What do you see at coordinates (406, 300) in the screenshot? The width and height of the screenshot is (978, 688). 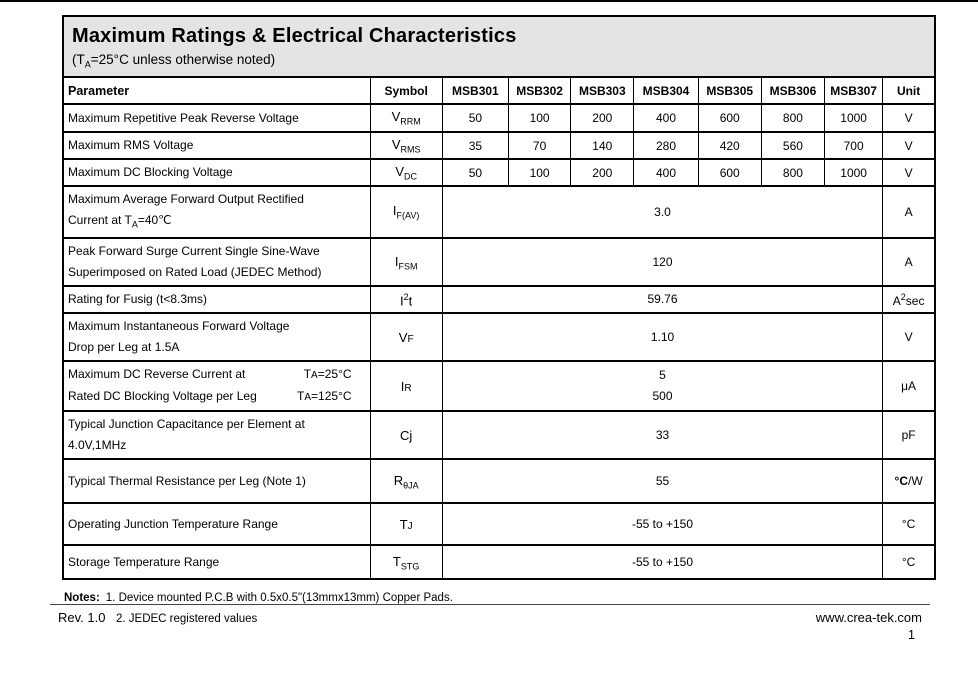 I see `symbol-cell: I2t` at bounding box center [406, 300].